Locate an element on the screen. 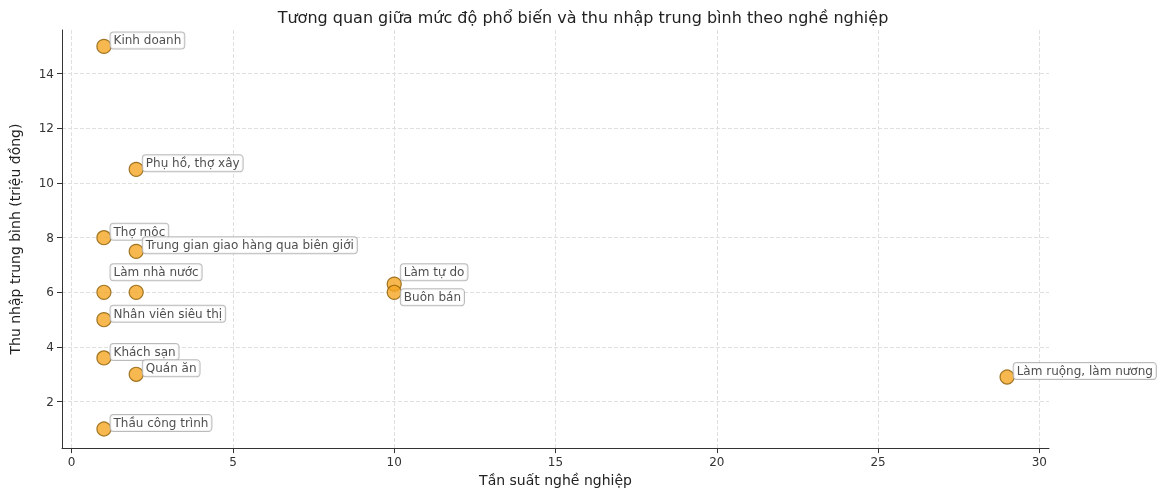 This screenshot has width=1166, height=492. data-label: Nhân viên siêu thị is located at coordinates (168, 313).